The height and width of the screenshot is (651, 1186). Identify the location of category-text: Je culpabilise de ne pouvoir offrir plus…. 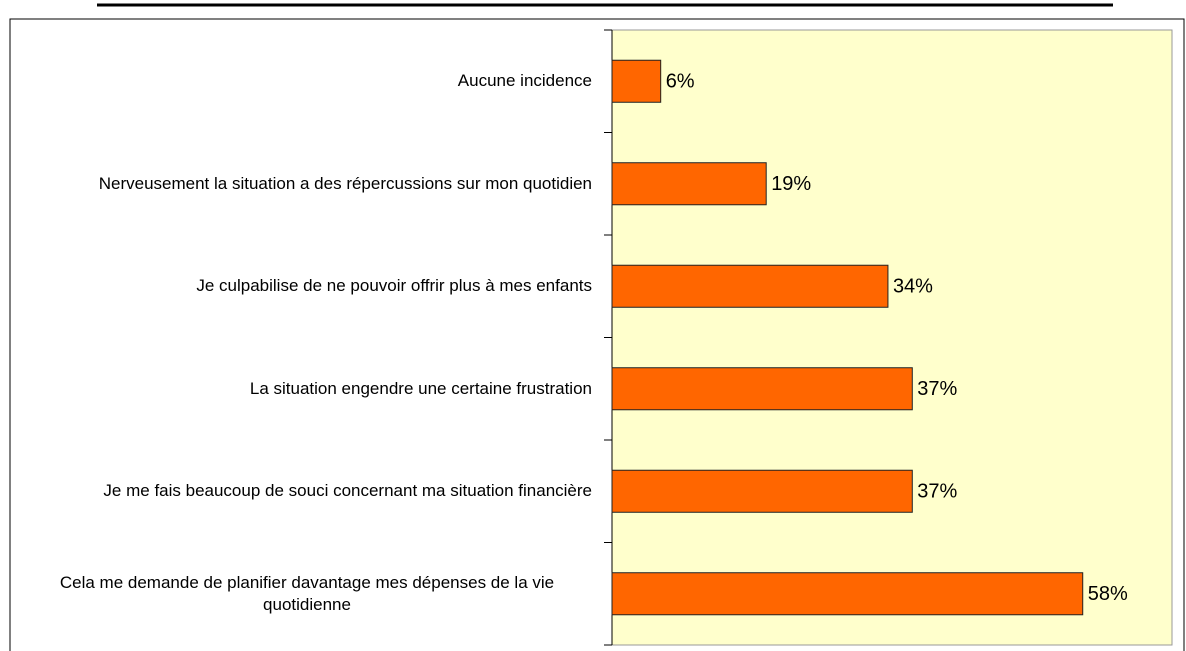
(394, 286).